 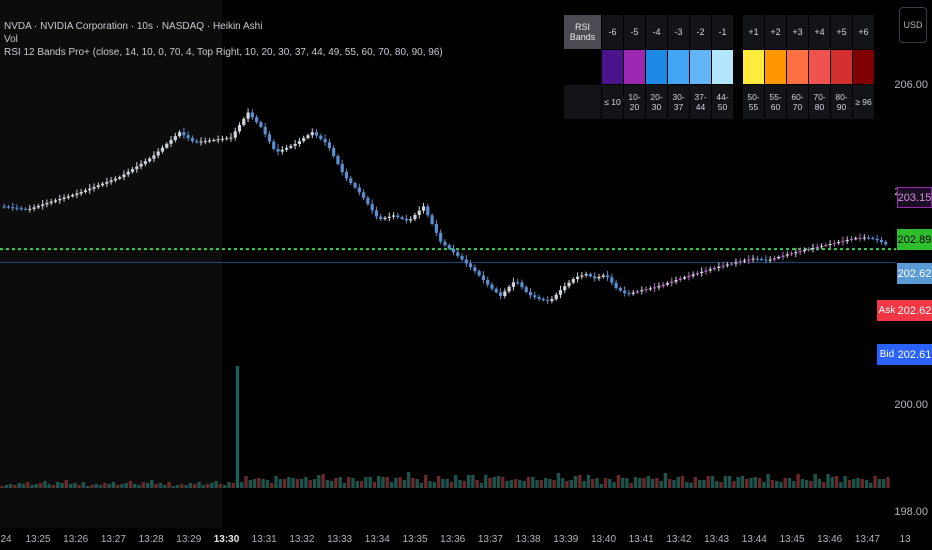 I want to click on rsi-table-gap, so click(x=738, y=67).